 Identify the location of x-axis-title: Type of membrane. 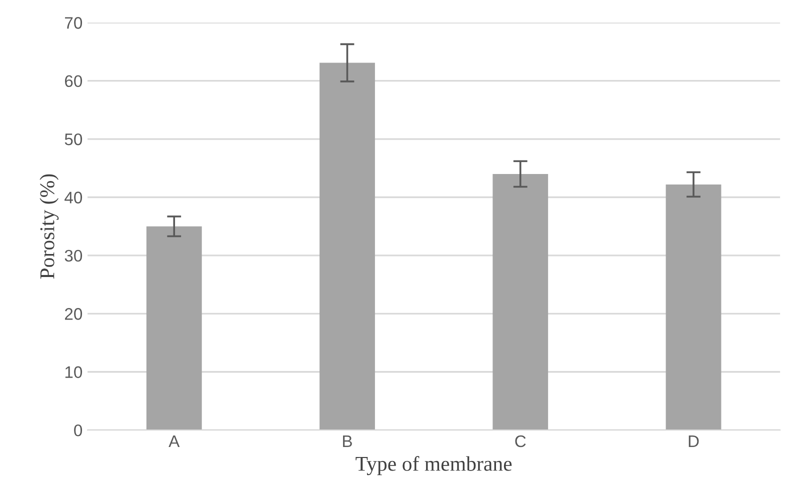
(434, 466).